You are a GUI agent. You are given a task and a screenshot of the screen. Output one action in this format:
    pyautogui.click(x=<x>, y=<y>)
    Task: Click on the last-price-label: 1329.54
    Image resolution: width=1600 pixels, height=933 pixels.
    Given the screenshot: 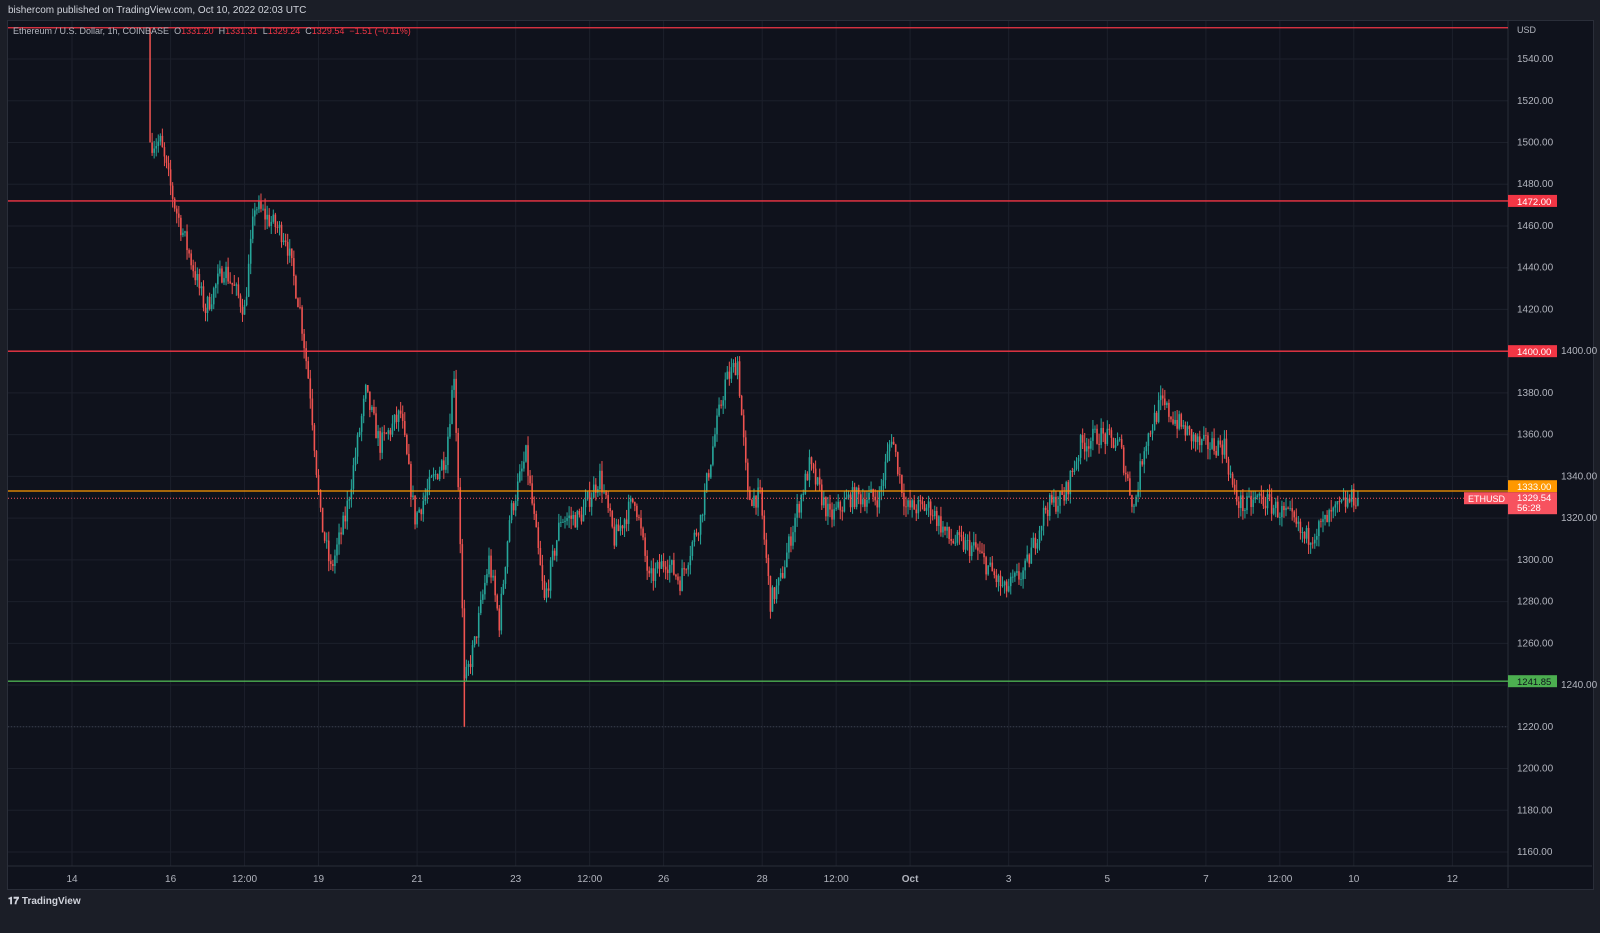 What is the action you would take?
    pyautogui.click(x=1534, y=498)
    